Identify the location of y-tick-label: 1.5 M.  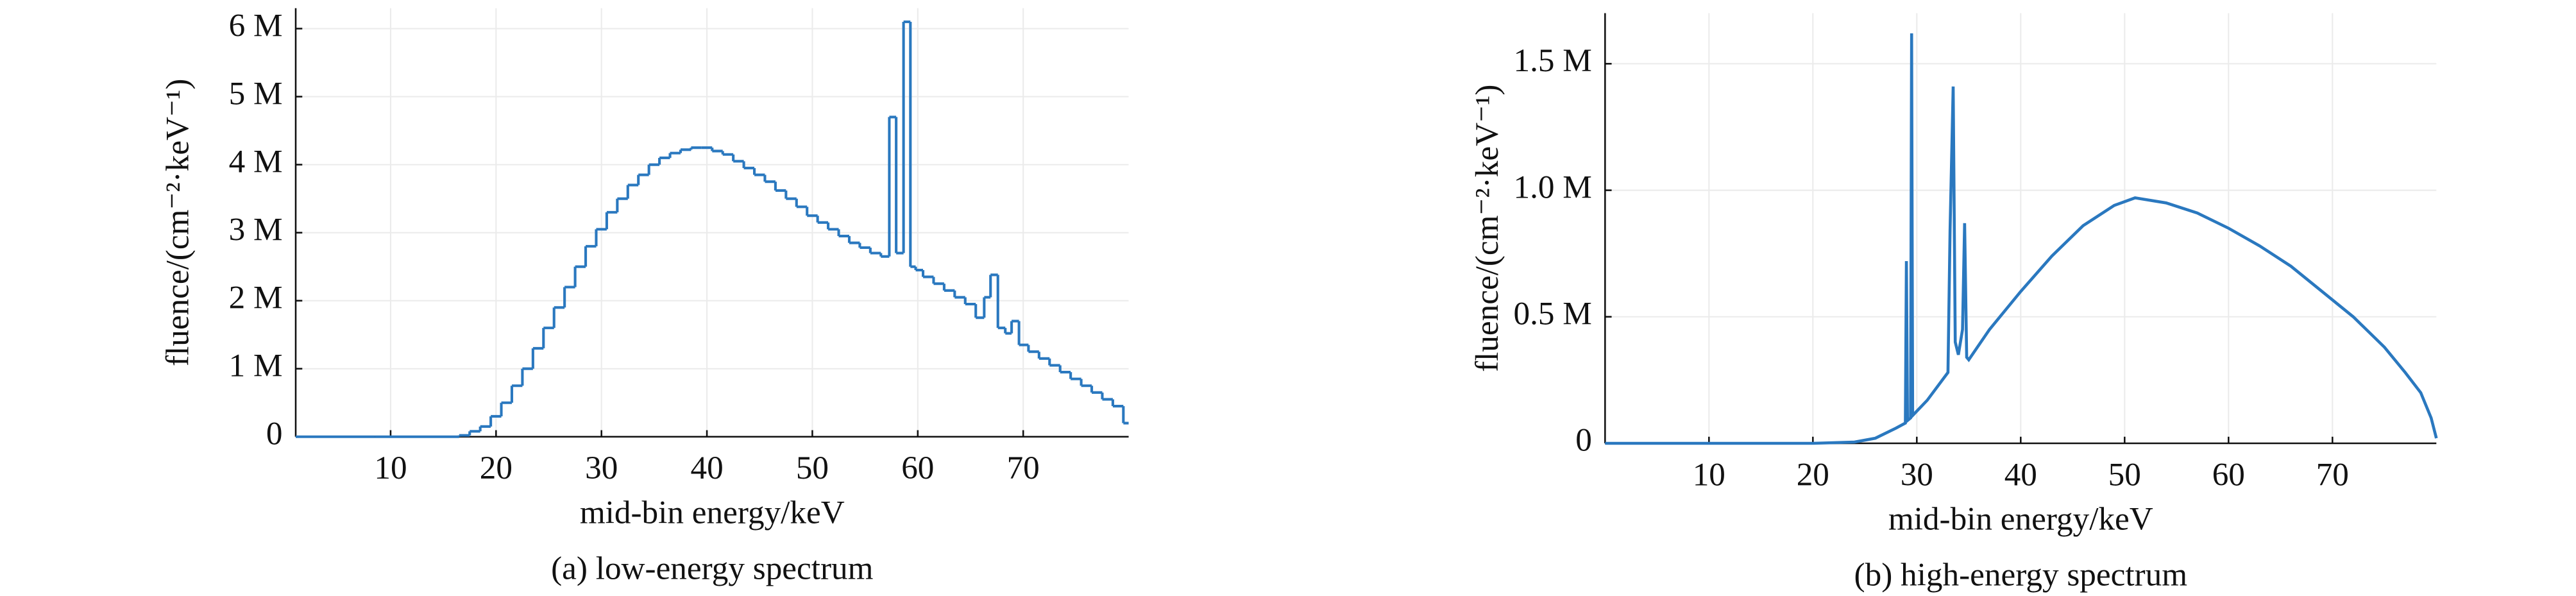
(1552, 60).